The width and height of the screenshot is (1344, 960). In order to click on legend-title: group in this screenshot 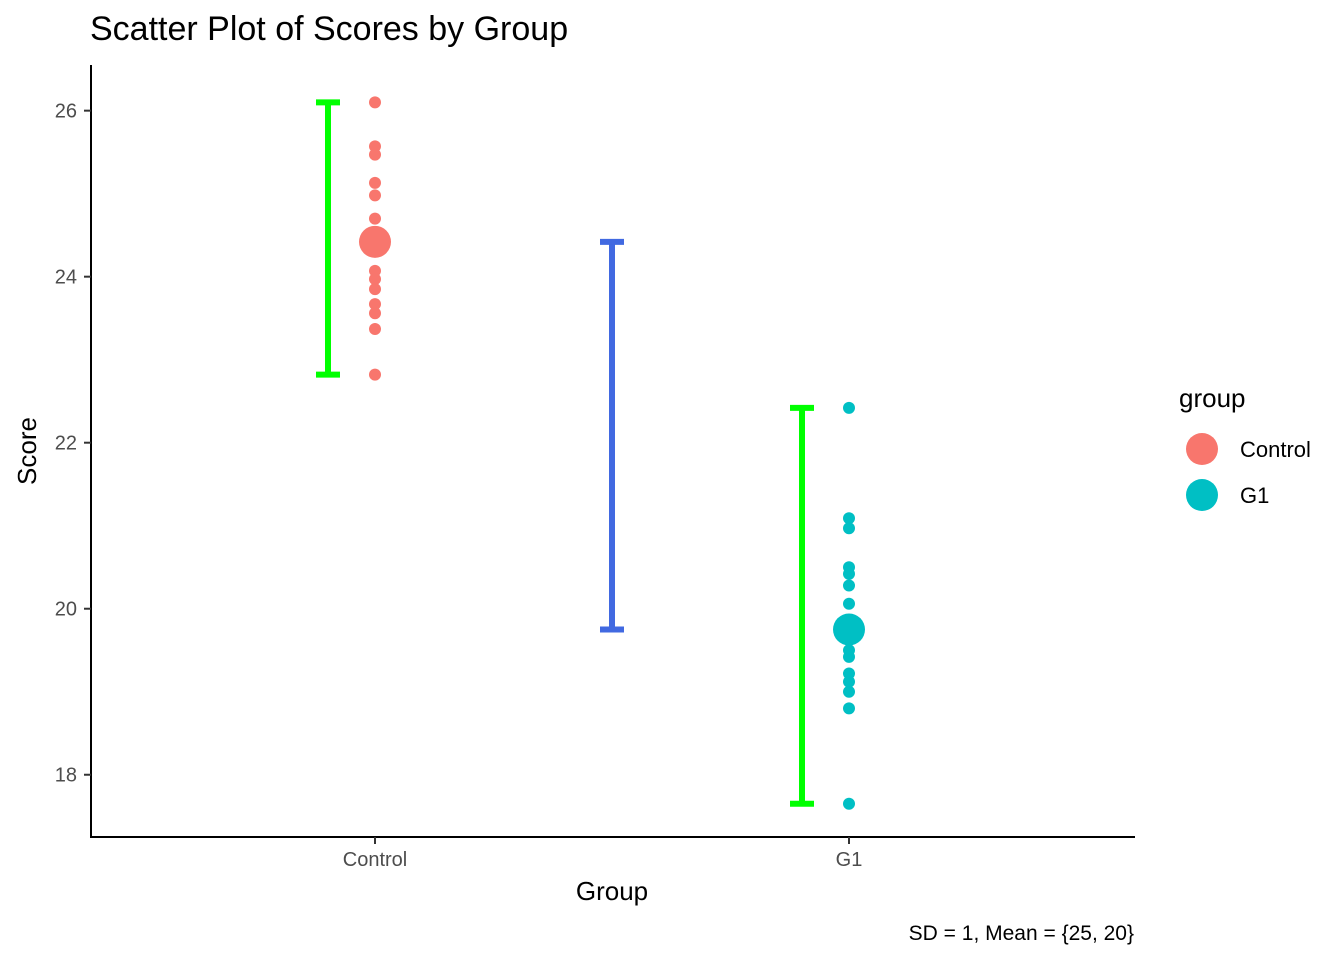, I will do `click(1212, 398)`.